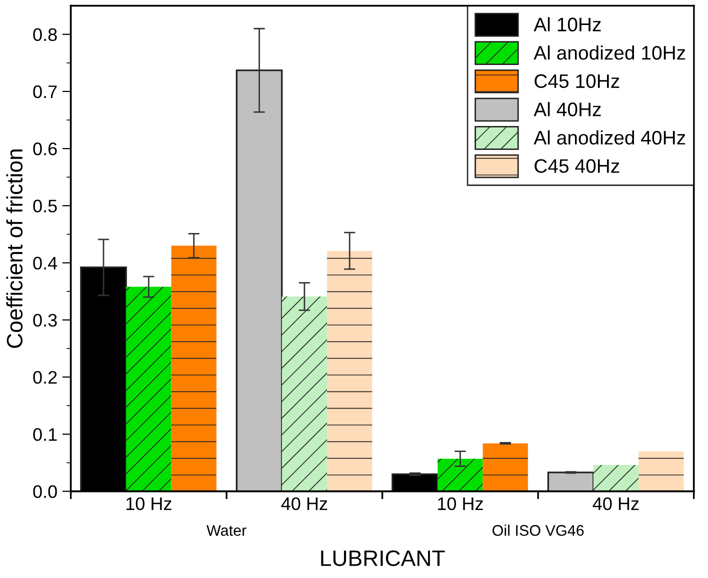 The height and width of the screenshot is (578, 708). Describe the element at coordinates (610, 52) in the screenshot. I see `legend-label: Al anodized 10Hz` at that location.